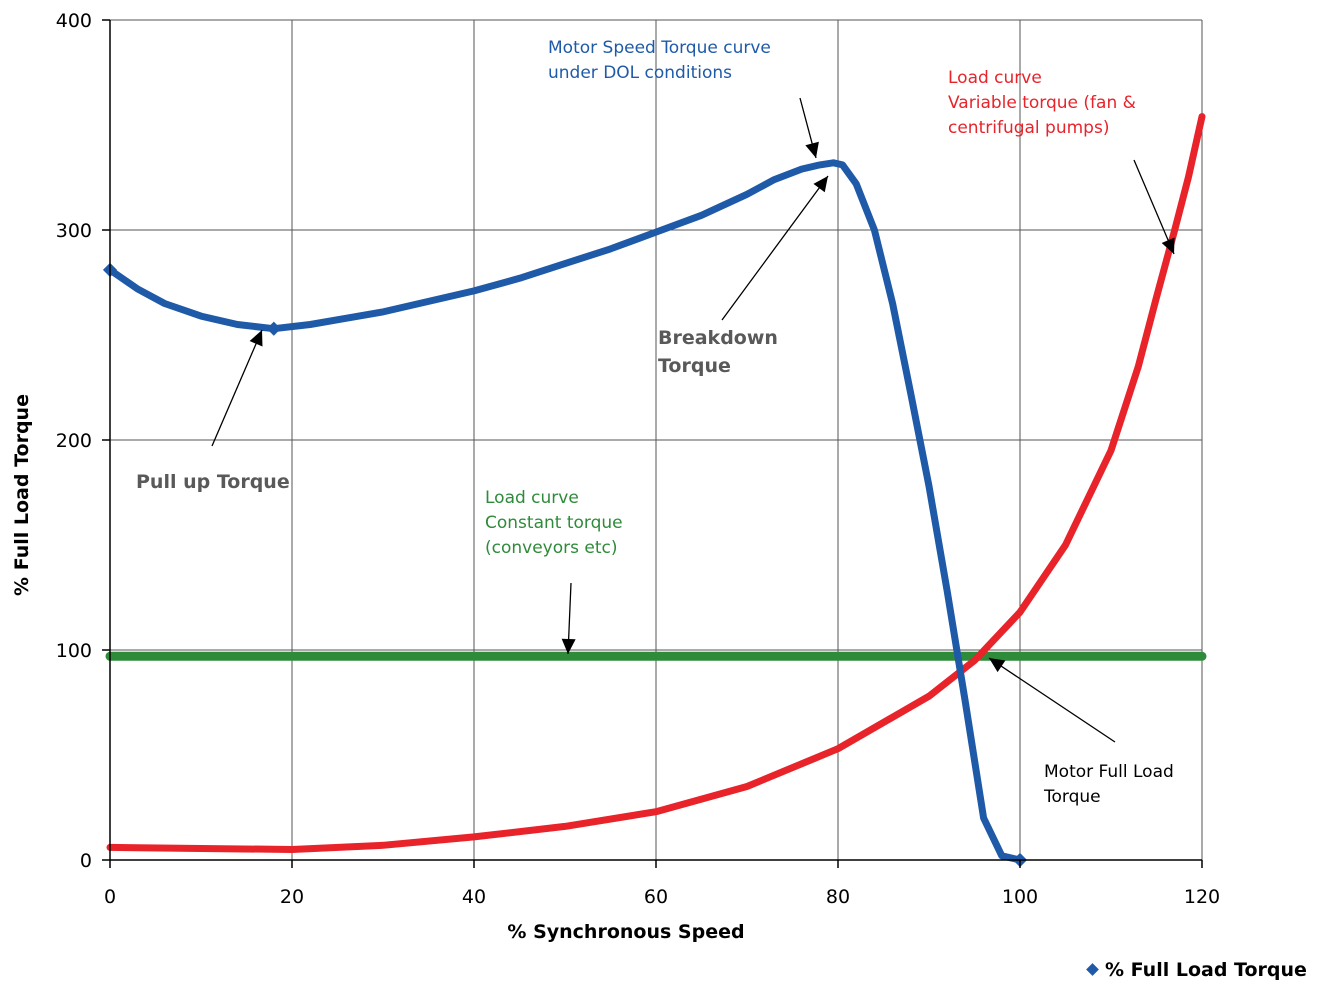 This screenshot has height=983, width=1325. Describe the element at coordinates (1109, 772) in the screenshot. I see `full-load-annotation-line: Motor Full Load` at that location.